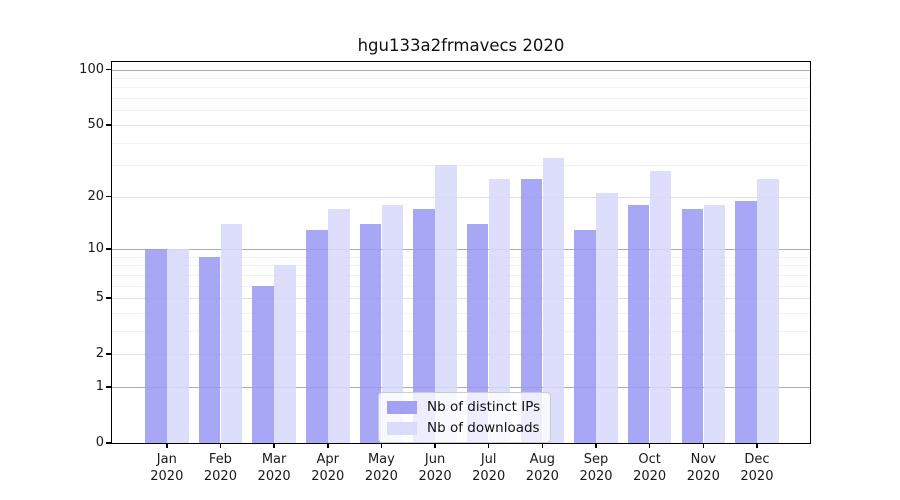 The image size is (900, 500). I want to click on x-tick-aug, so click(542, 445).